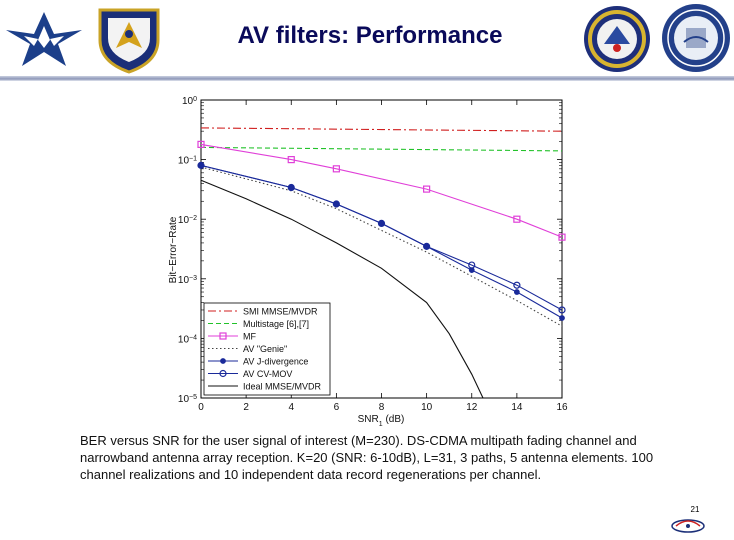  What do you see at coordinates (193, 218) in the screenshot?
I see `y-tick-exponent: −2` at bounding box center [193, 218].